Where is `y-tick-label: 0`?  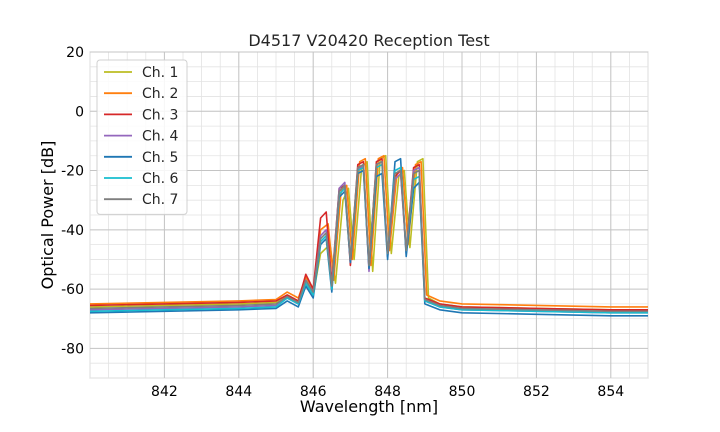
y-tick-label: 0 is located at coordinates (79, 112).